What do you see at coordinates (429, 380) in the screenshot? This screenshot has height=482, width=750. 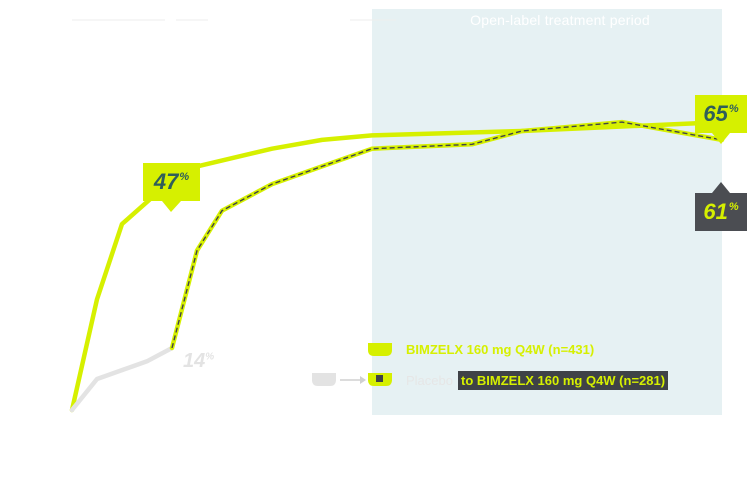 I see `legend-placebo-label: Placebo` at bounding box center [429, 380].